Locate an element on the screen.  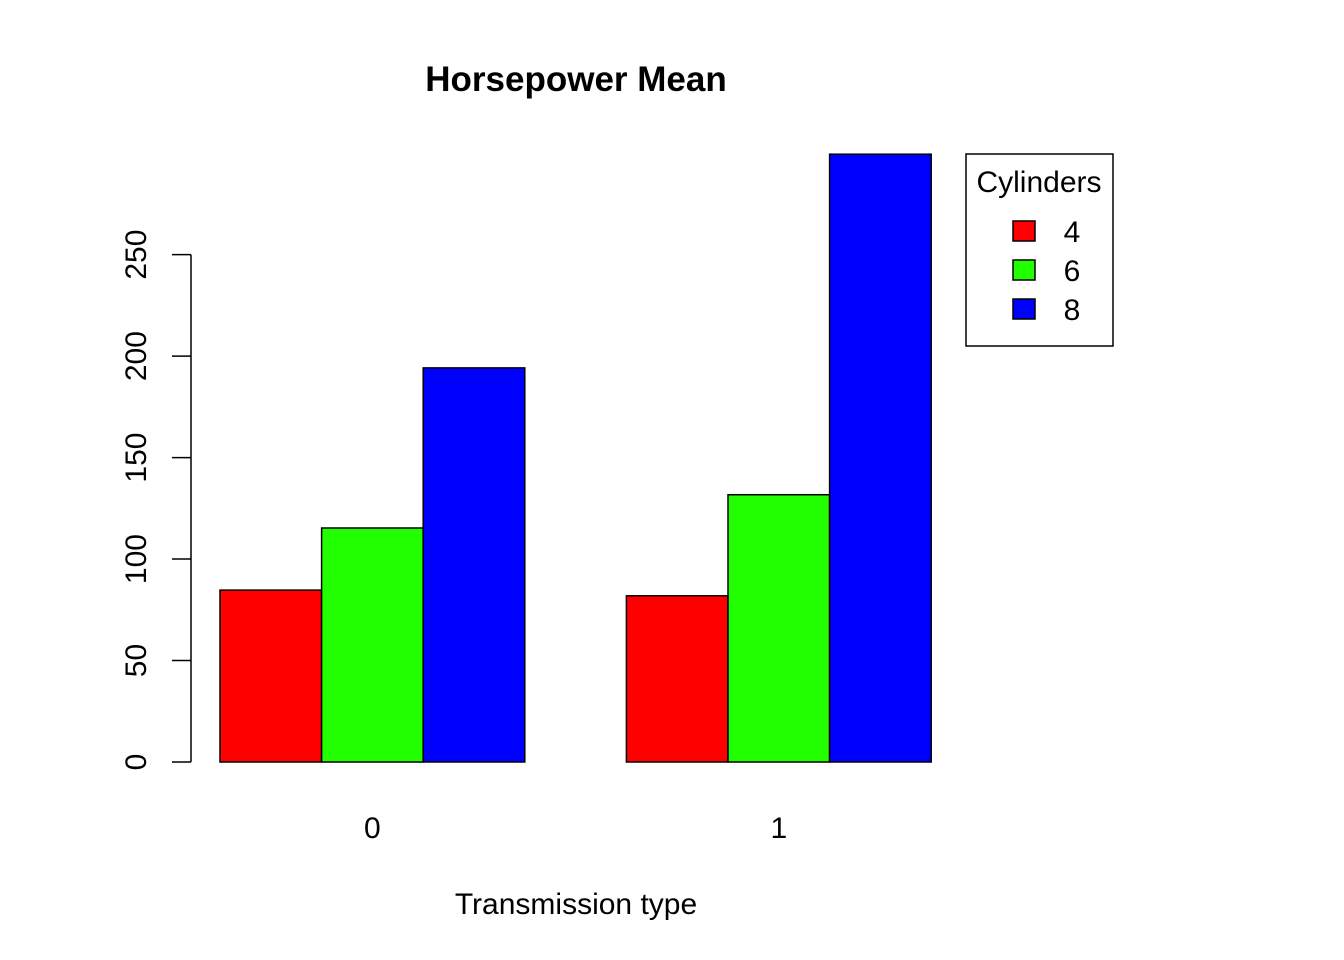
legend-title: Cylinders is located at coordinates (1038, 182).